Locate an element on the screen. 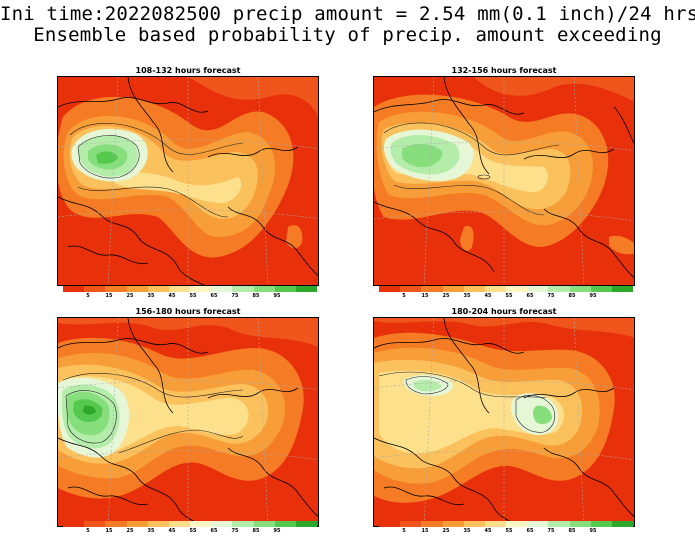 The height and width of the screenshot is (545, 695). panel-title: 132-156 hours forecast is located at coordinates (504, 70).